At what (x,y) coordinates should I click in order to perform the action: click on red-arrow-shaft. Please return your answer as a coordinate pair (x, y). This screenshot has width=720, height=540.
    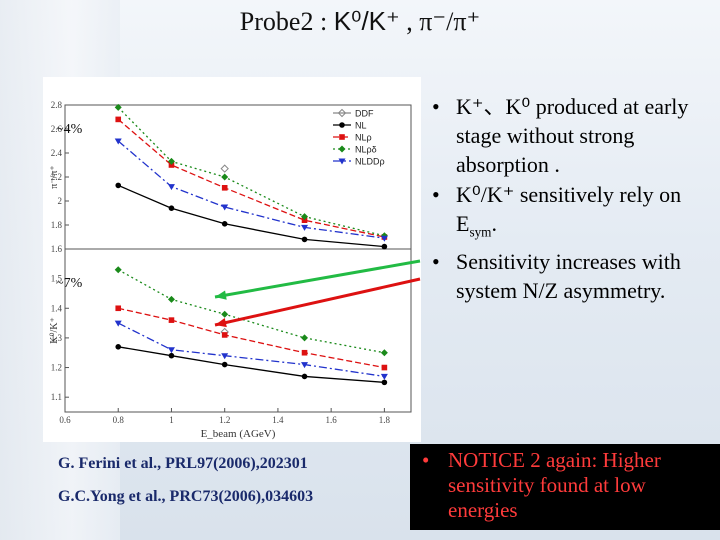
    Looking at the image, I should click on (317, 302).